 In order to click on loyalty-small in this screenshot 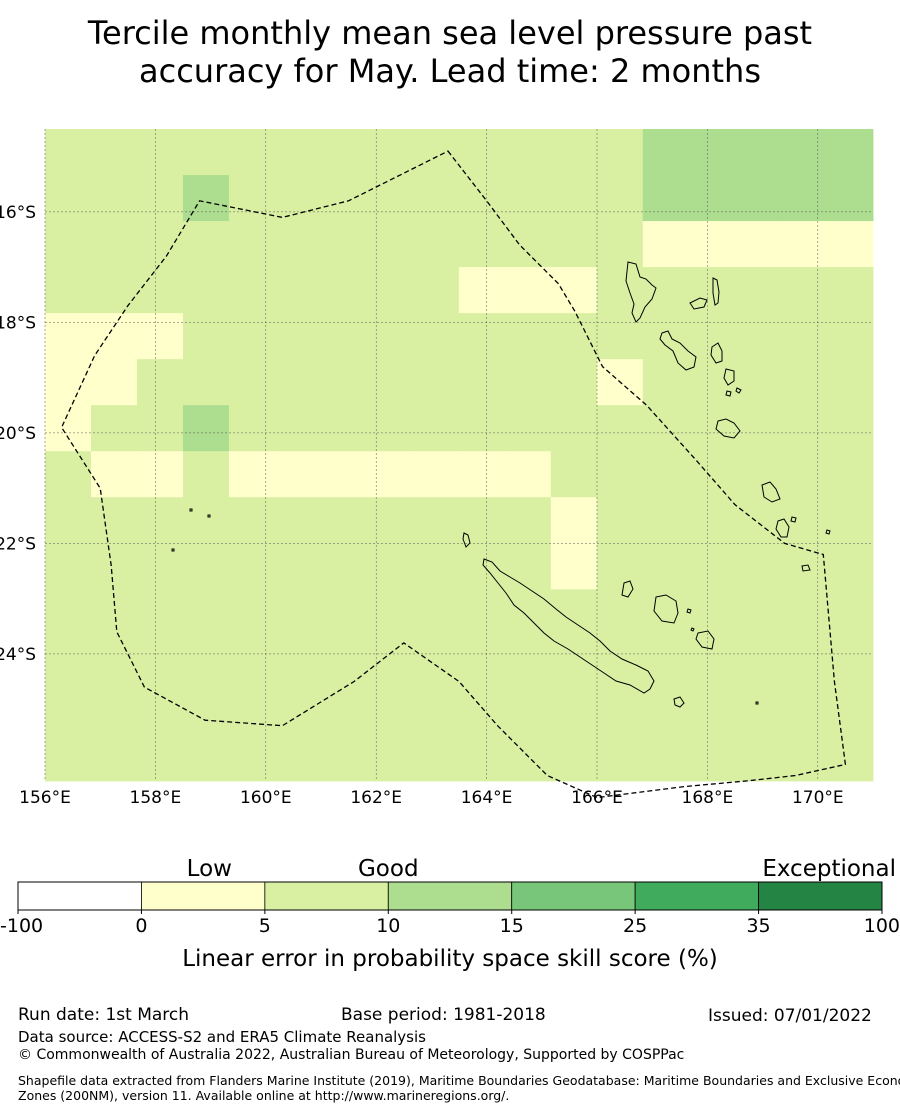, I will do `click(692, 629)`.